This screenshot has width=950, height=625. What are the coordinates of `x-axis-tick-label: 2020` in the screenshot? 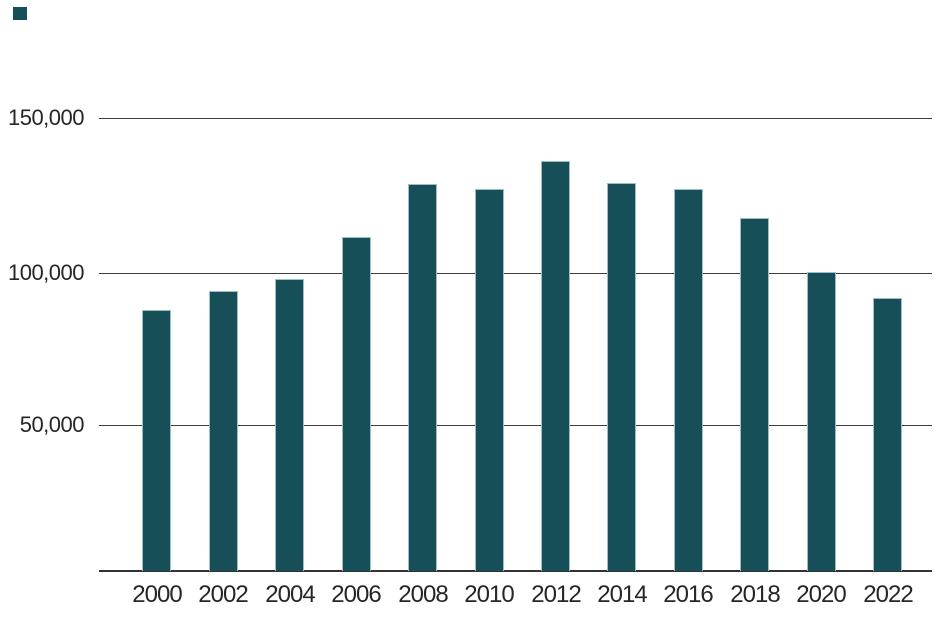 It's located at (821, 594).